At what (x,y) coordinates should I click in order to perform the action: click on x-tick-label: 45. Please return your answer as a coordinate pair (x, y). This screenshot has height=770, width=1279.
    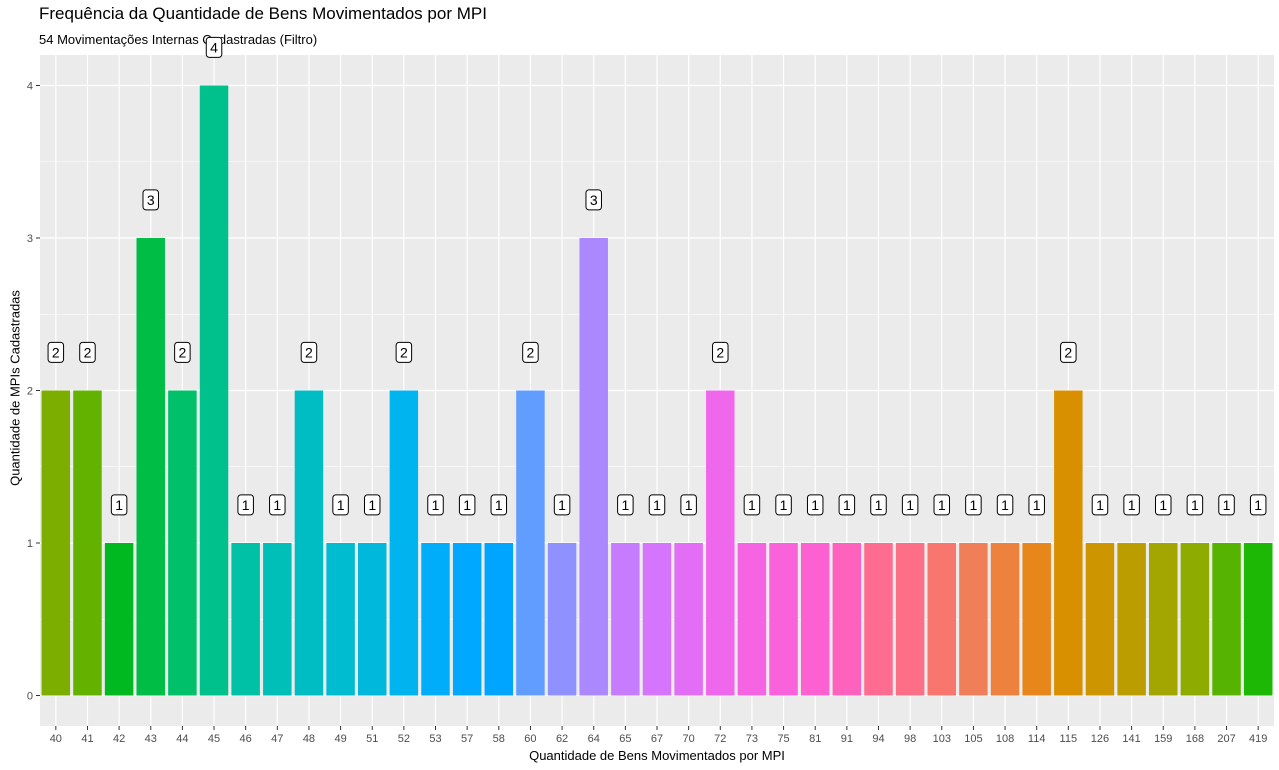
    Looking at the image, I should click on (214, 739).